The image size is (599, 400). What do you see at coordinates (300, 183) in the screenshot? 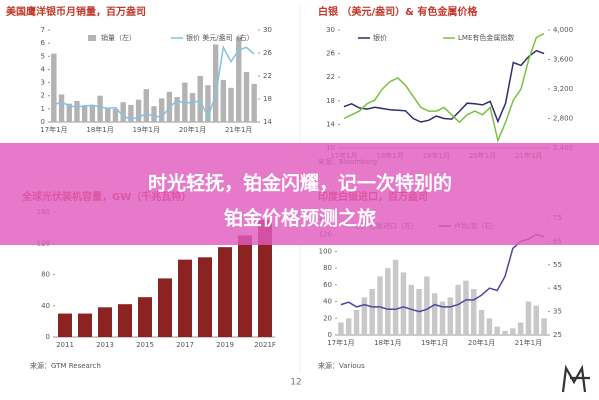
I see `banner-line: 时光轻抚，铂金闪耀，记一次特别的` at bounding box center [300, 183].